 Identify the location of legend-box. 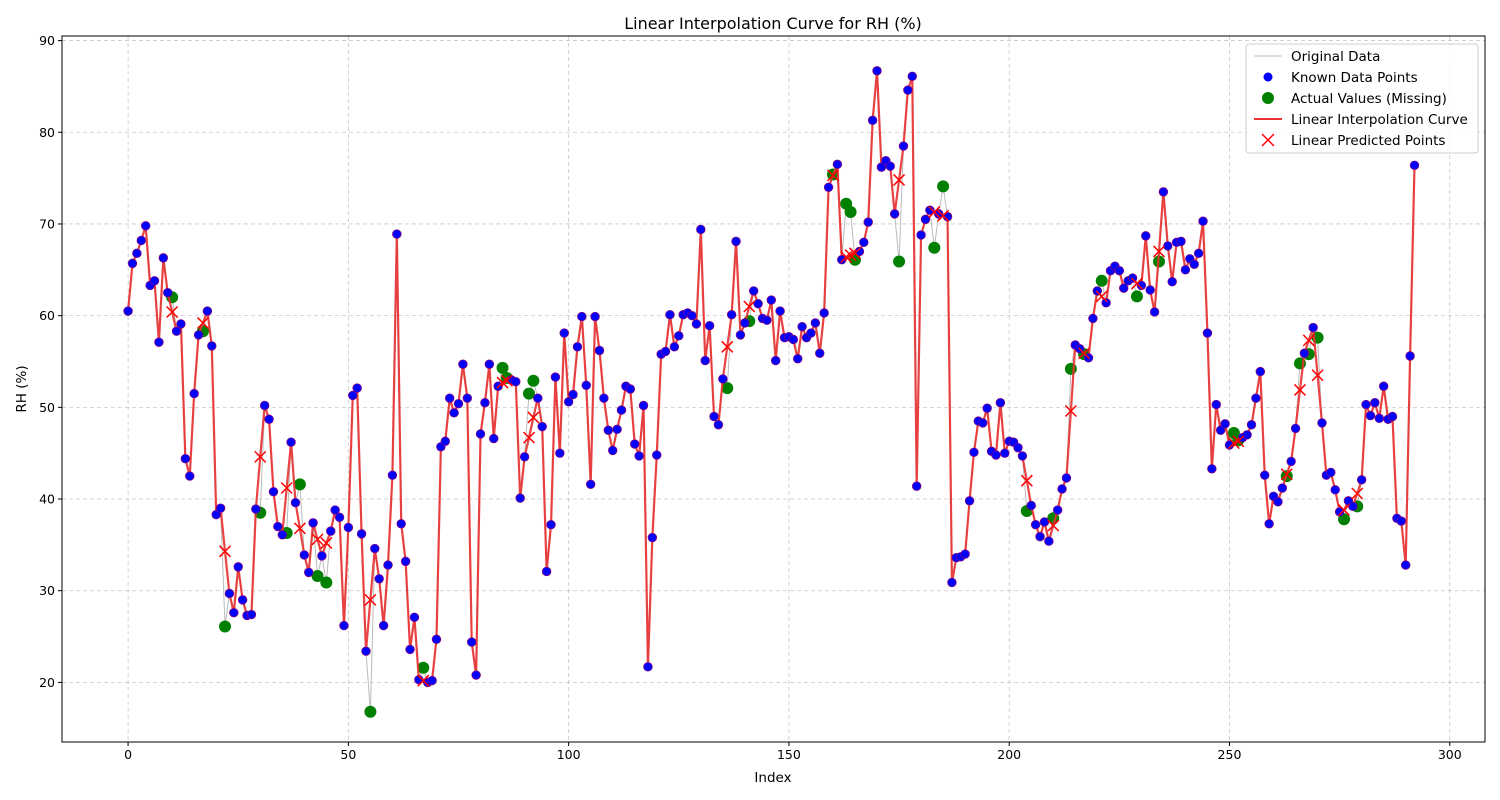
(1362, 98).